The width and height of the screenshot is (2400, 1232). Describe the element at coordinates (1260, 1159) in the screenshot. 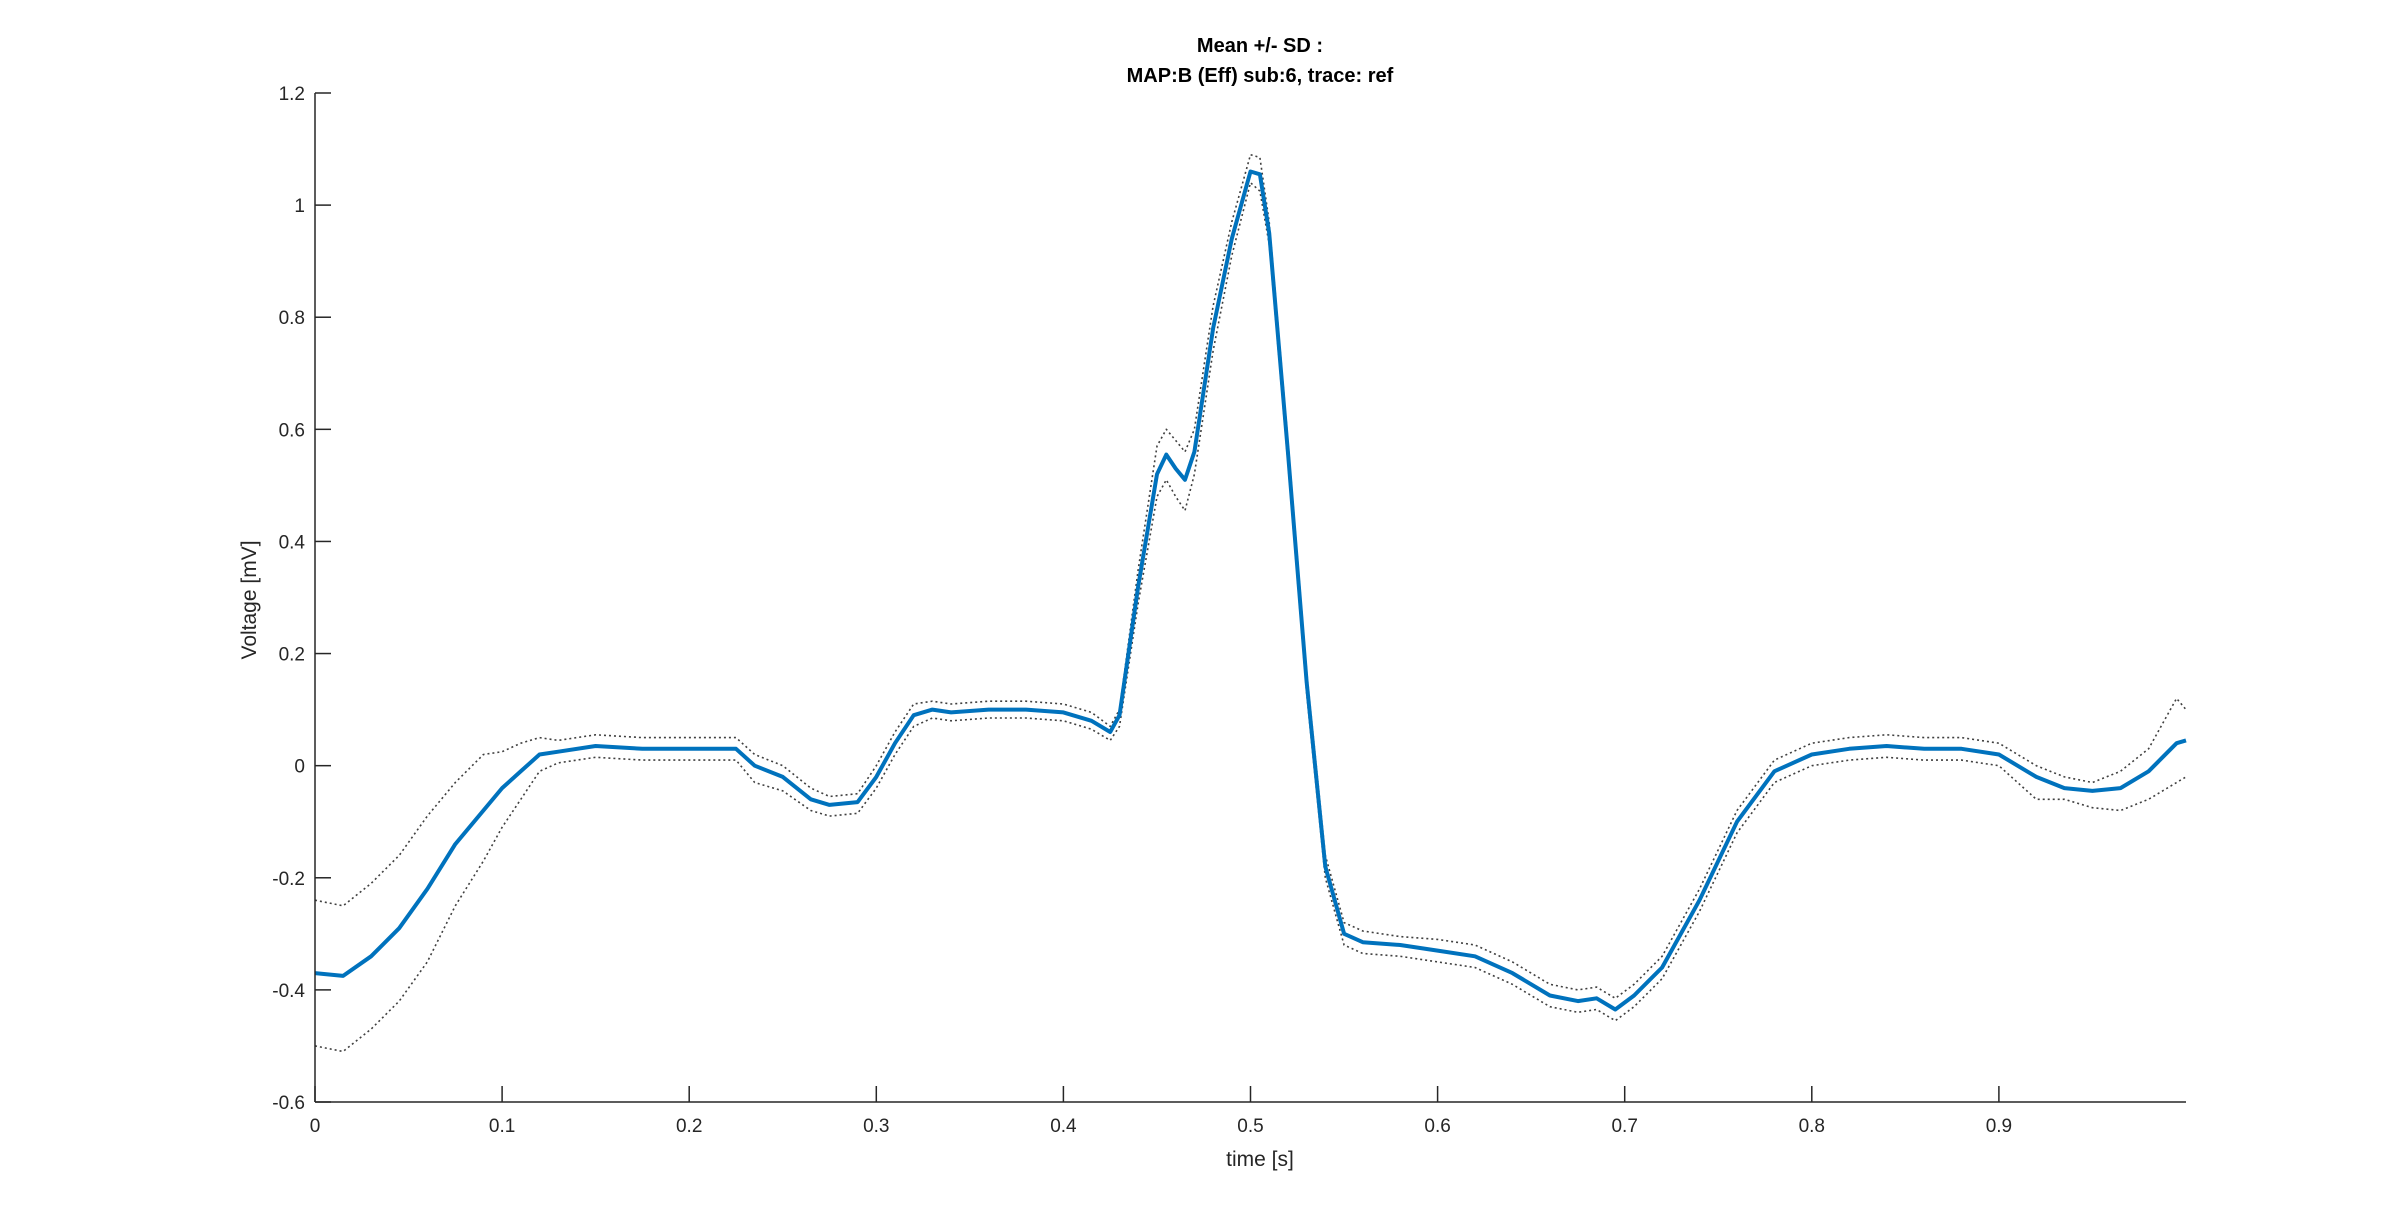

I see `x-axis-label: time [s]` at that location.